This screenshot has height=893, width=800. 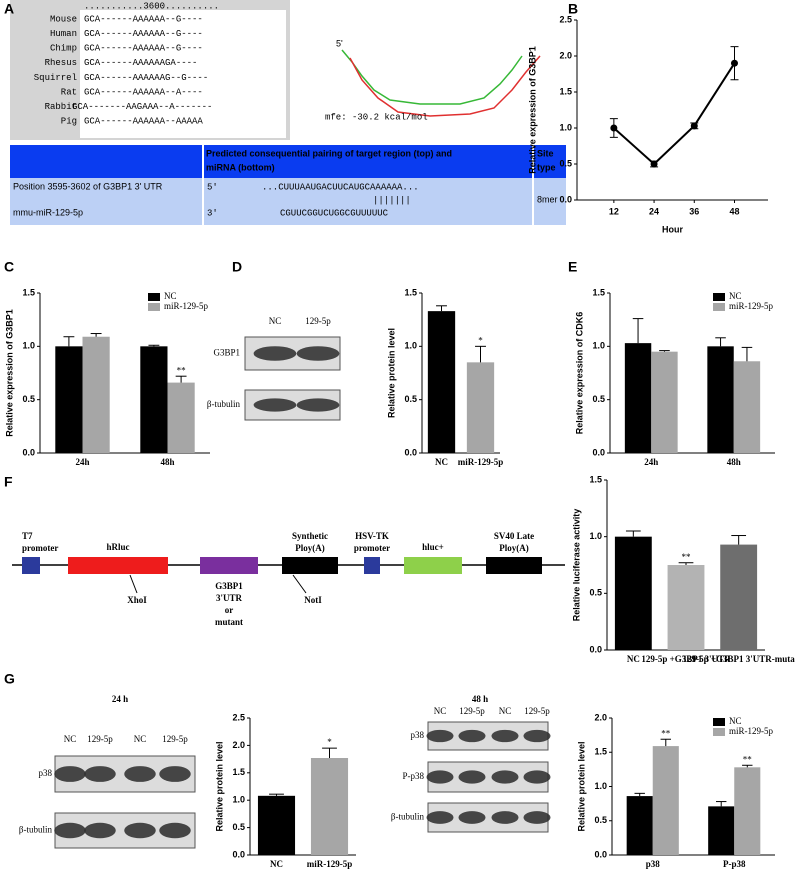 What do you see at coordinates (140, 63) in the screenshot?
I see `sequence: GCA------AAAAAAGA----` at bounding box center [140, 63].